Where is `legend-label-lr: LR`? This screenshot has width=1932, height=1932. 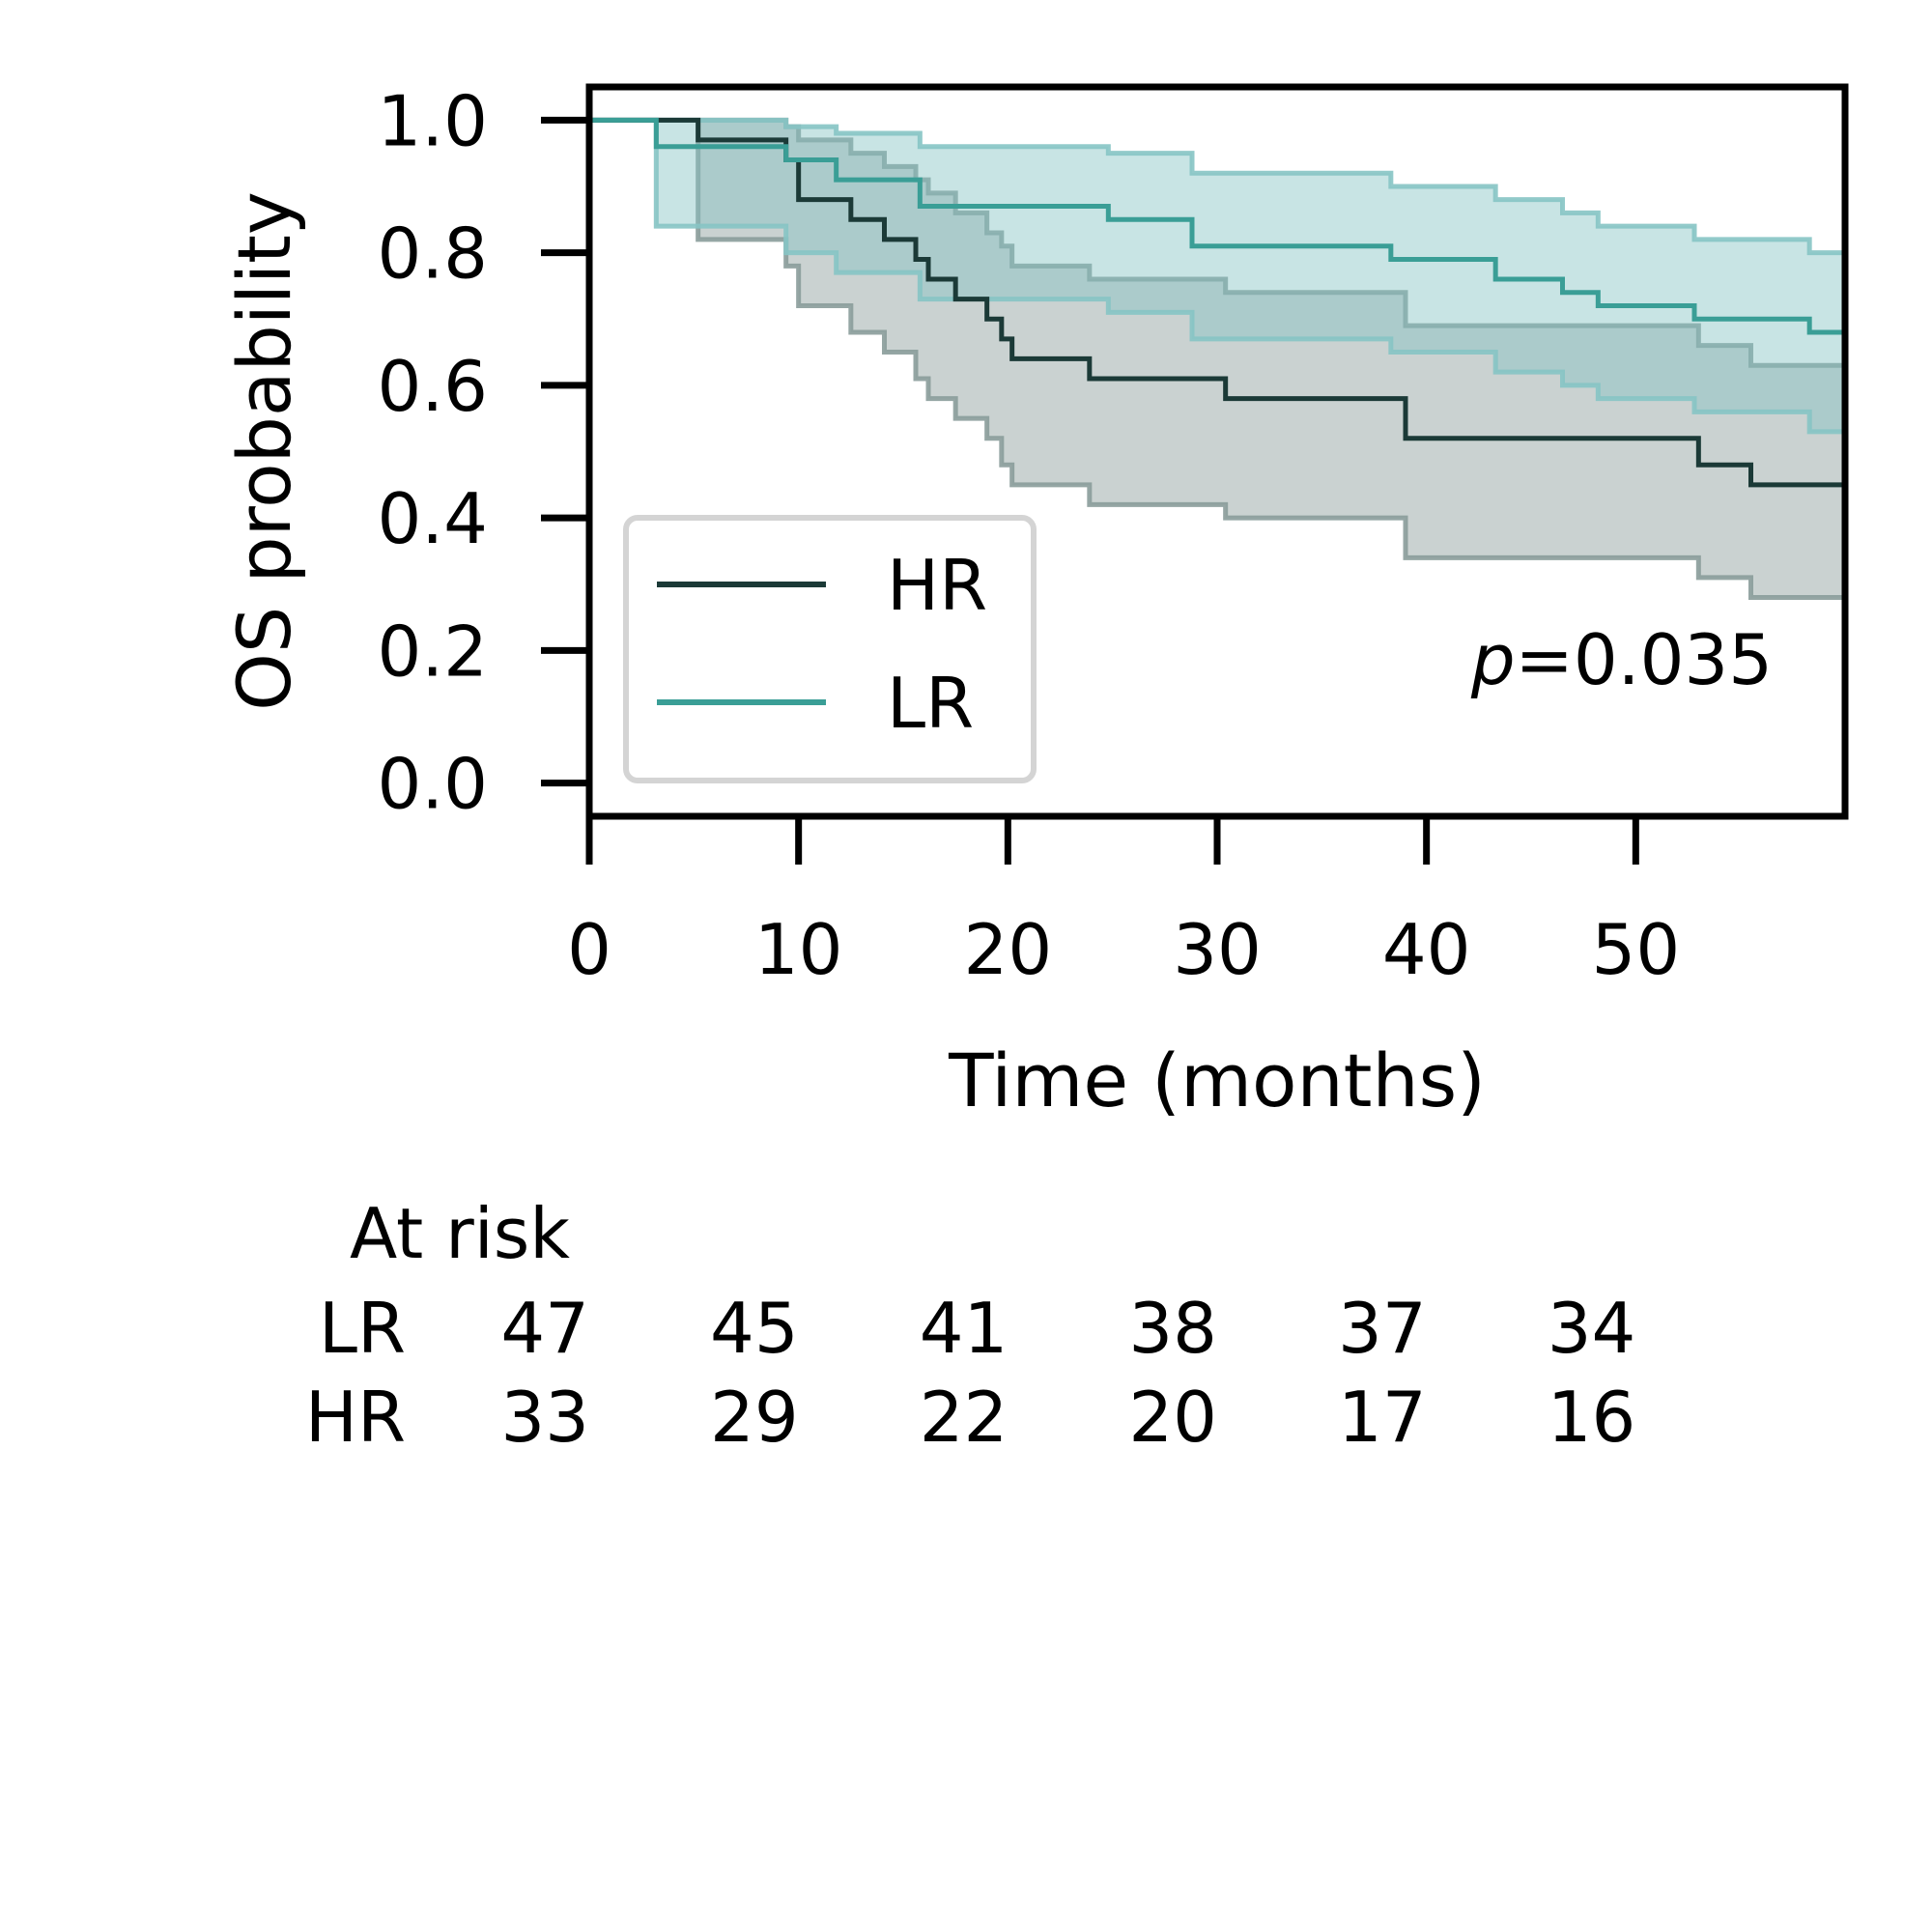 legend-label-lr: LR is located at coordinates (930, 703).